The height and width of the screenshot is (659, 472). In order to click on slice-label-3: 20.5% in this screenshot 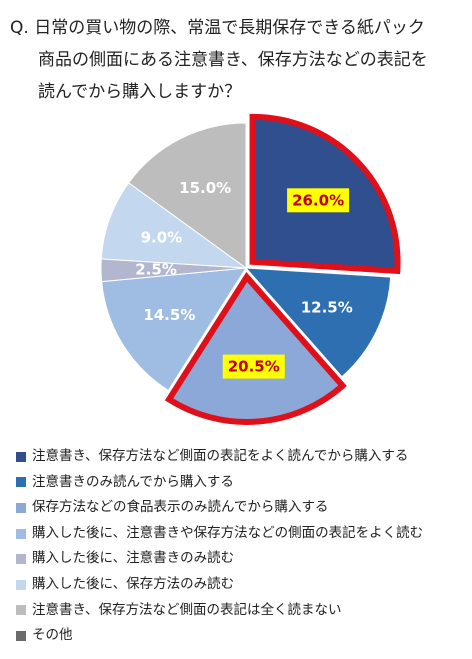, I will do `click(254, 367)`.